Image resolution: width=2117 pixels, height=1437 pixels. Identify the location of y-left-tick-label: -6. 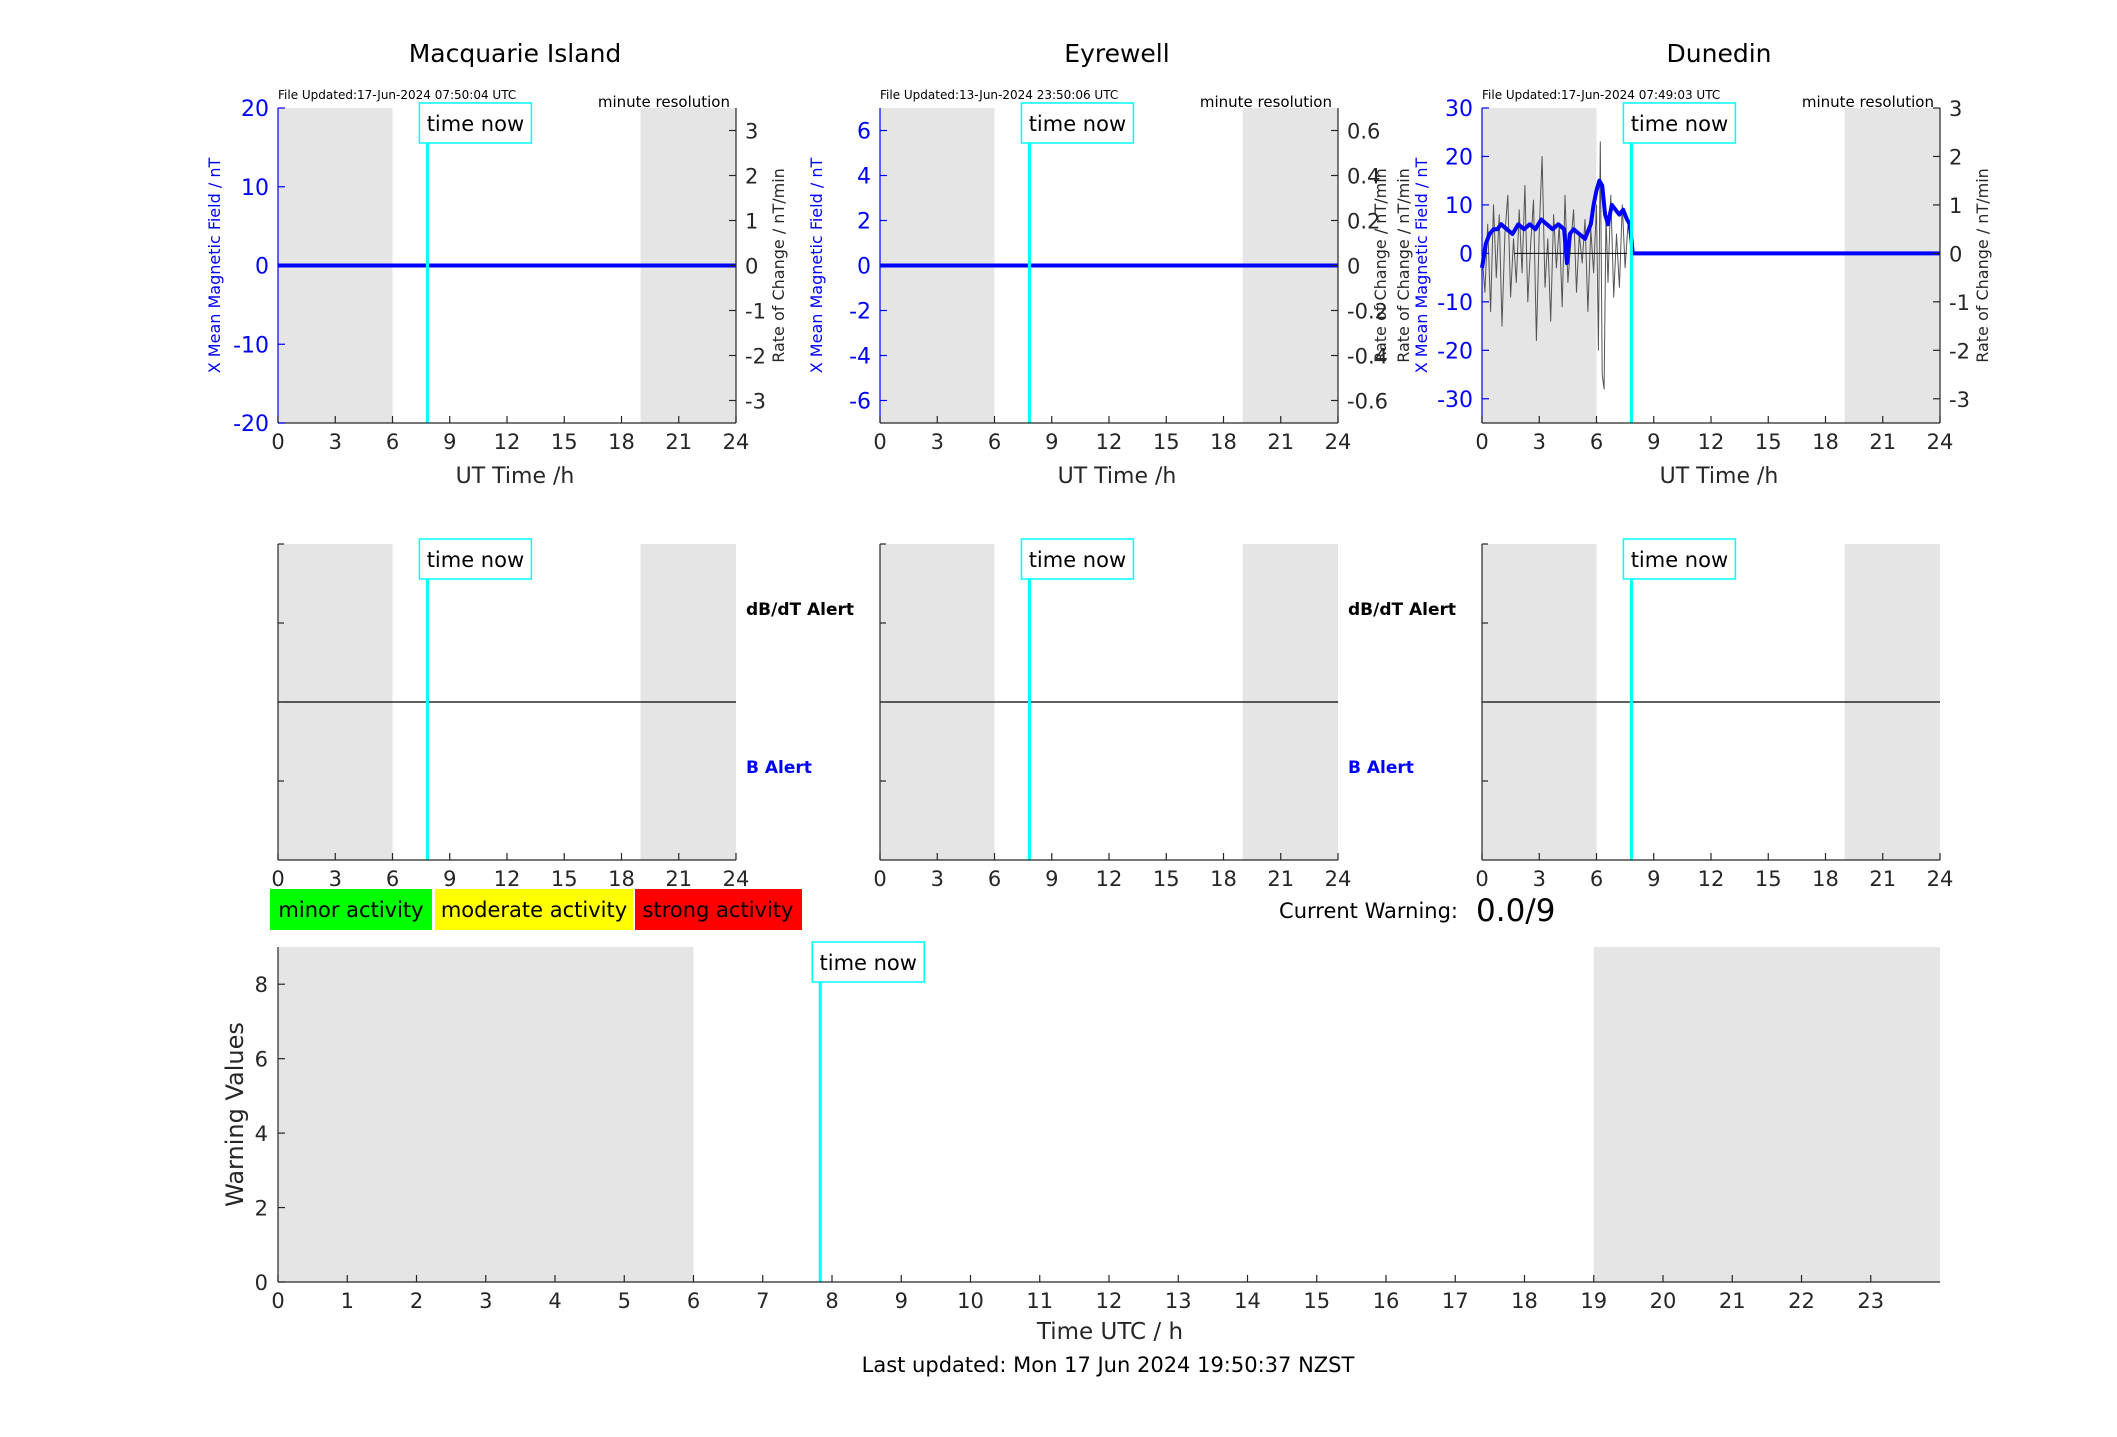
(860, 402).